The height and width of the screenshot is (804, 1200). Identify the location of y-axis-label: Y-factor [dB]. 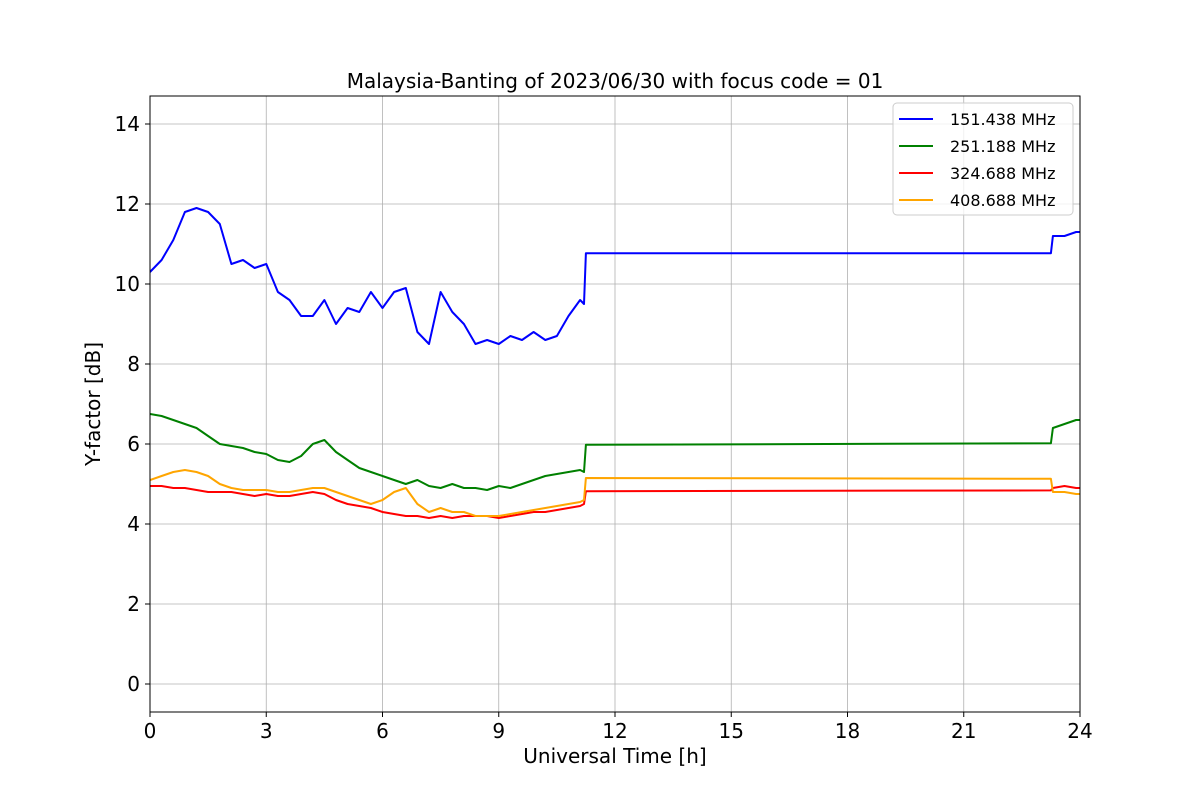
(93, 404).